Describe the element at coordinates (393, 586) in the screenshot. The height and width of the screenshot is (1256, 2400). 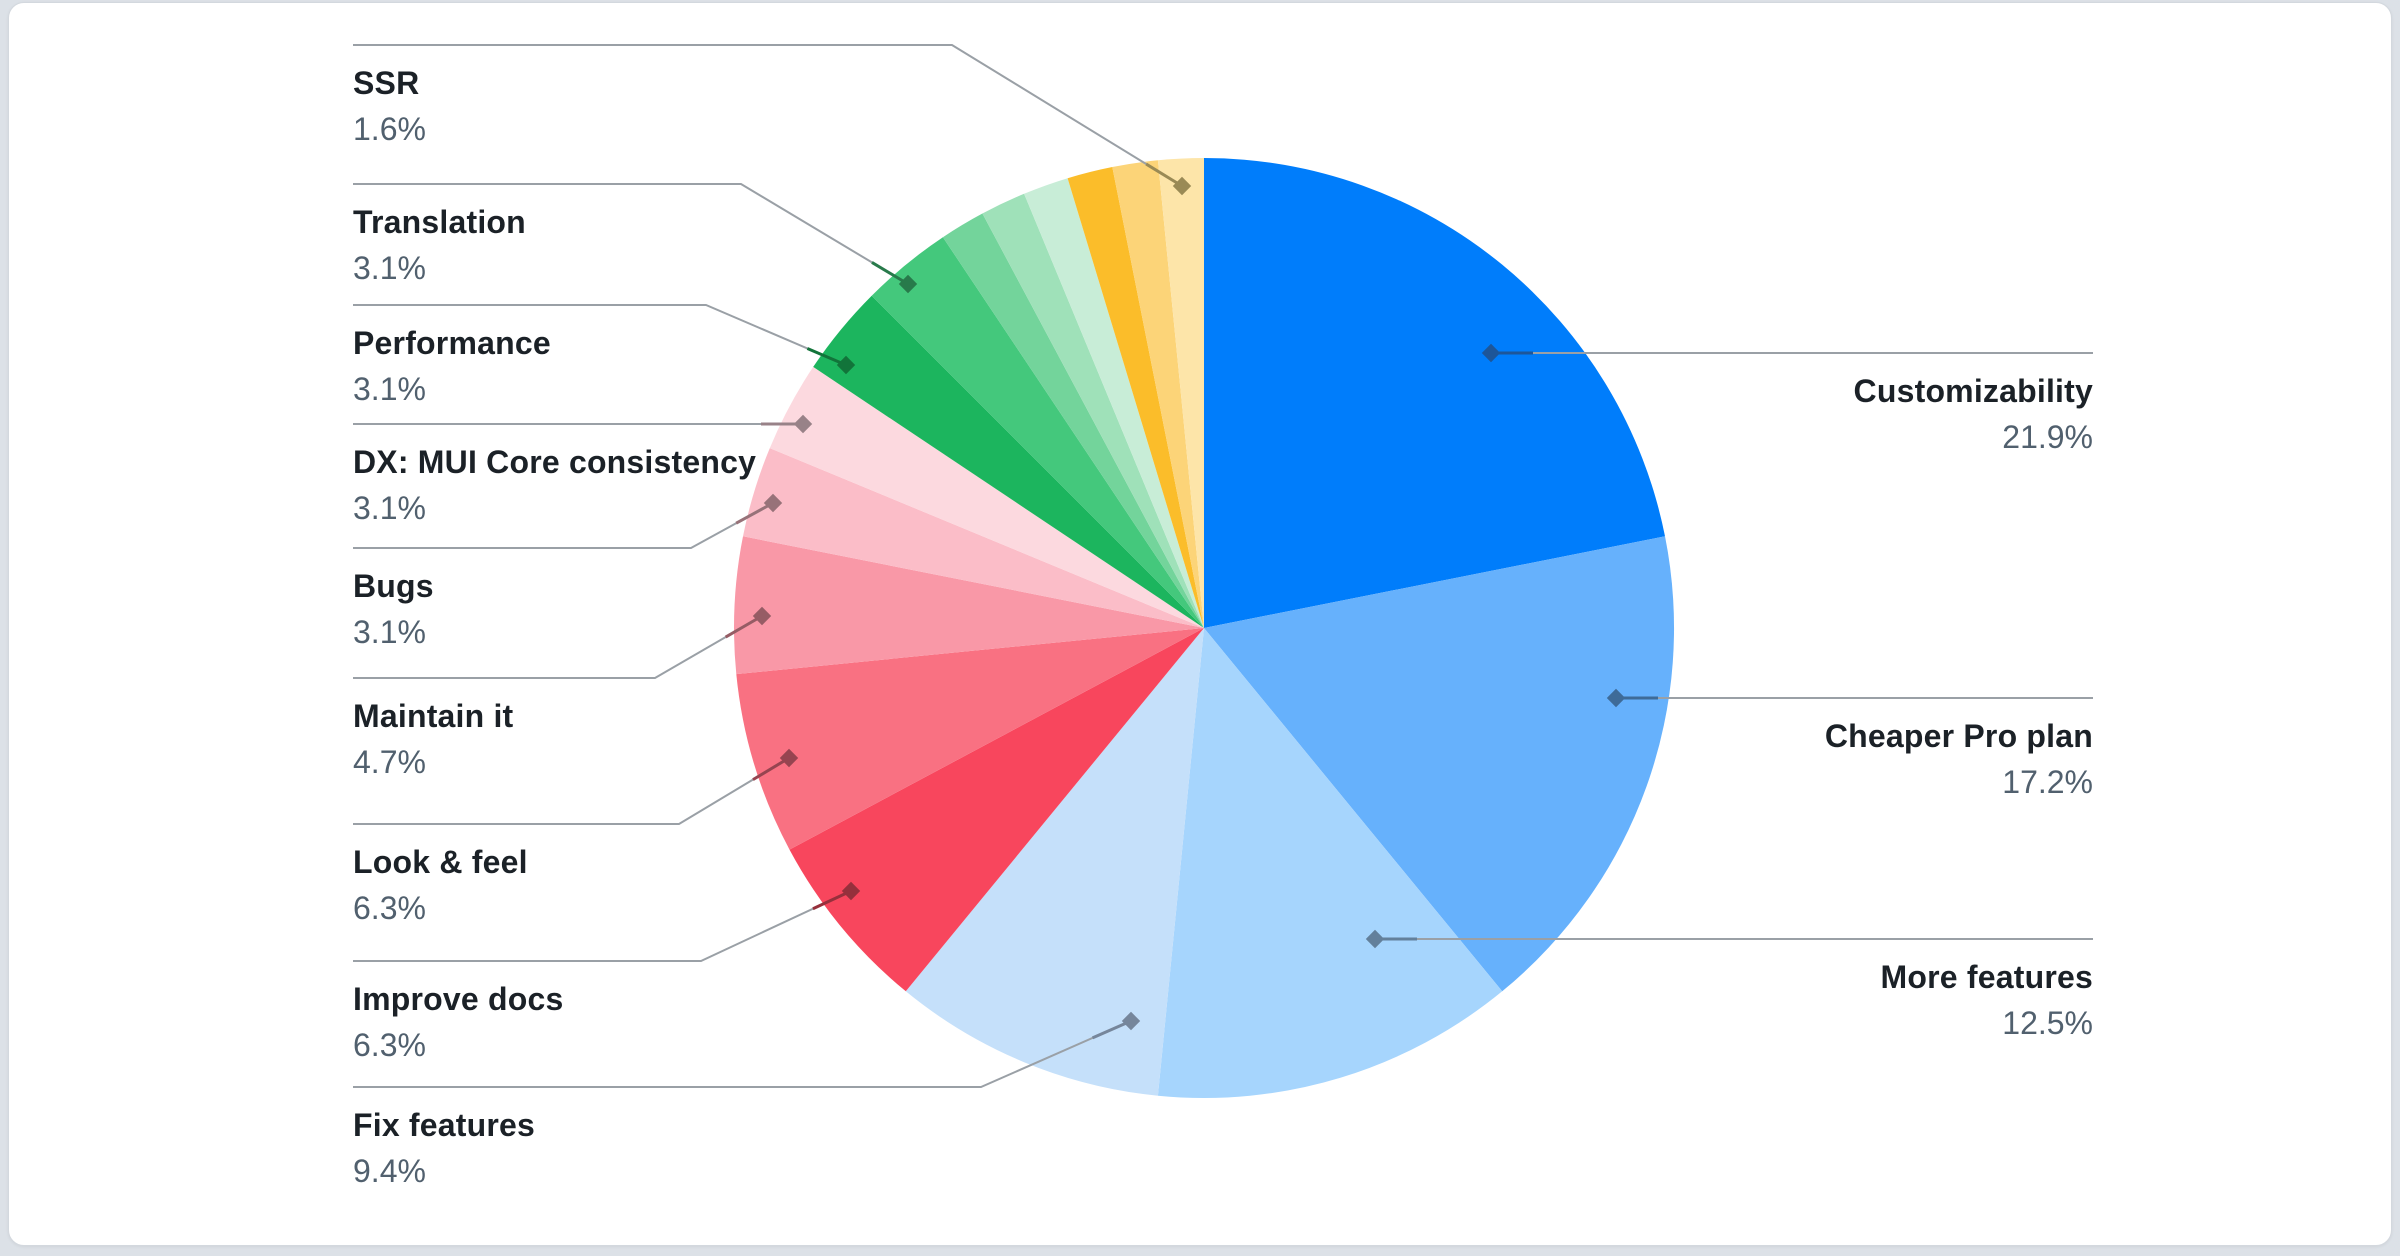
I see `slice-label: Bugs` at that location.